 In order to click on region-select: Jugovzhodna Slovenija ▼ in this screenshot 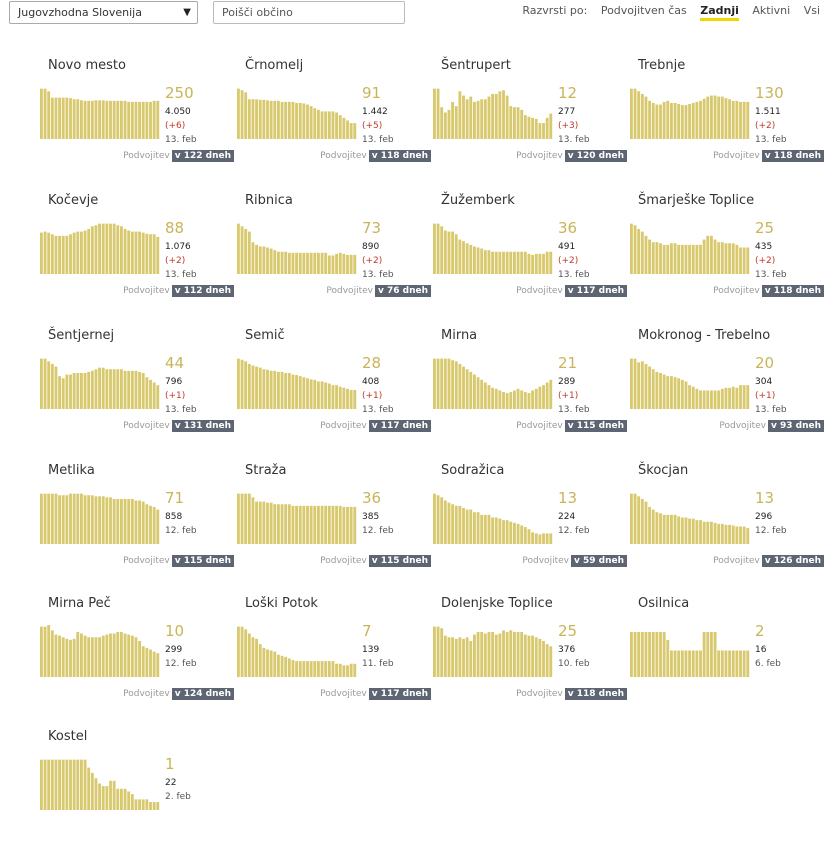, I will do `click(103, 12)`.